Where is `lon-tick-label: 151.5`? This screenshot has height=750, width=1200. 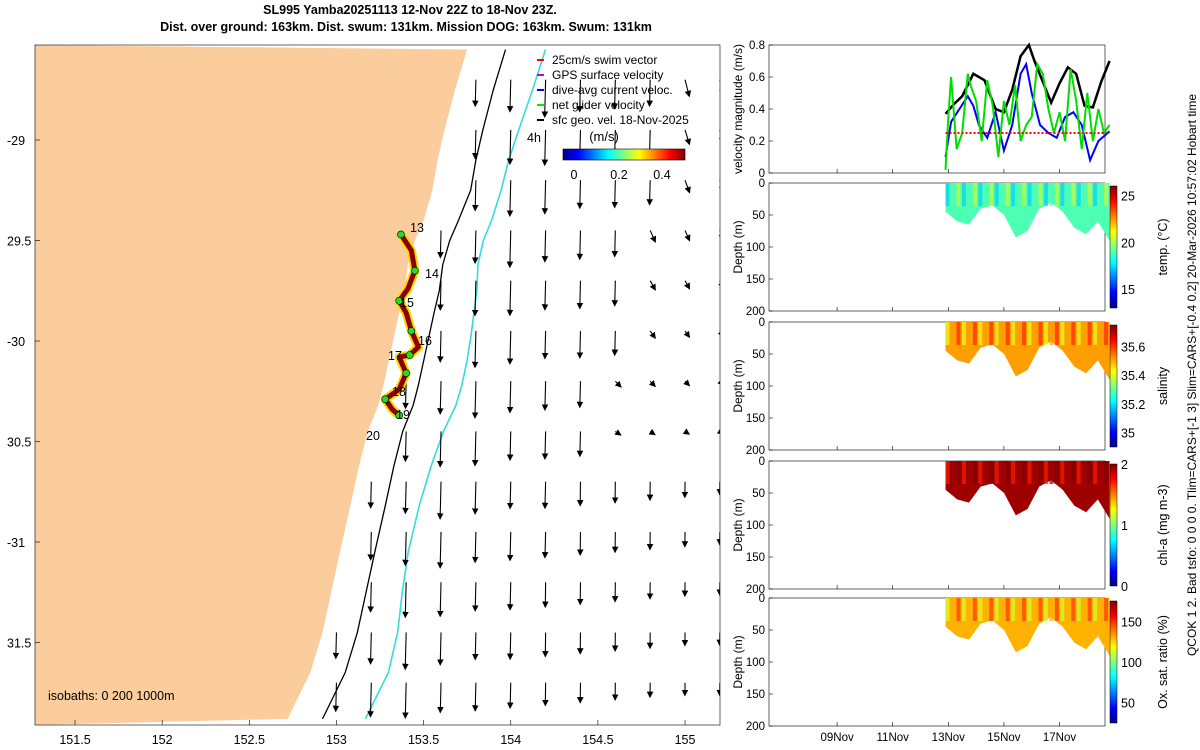 lon-tick-label: 151.5 is located at coordinates (74, 740).